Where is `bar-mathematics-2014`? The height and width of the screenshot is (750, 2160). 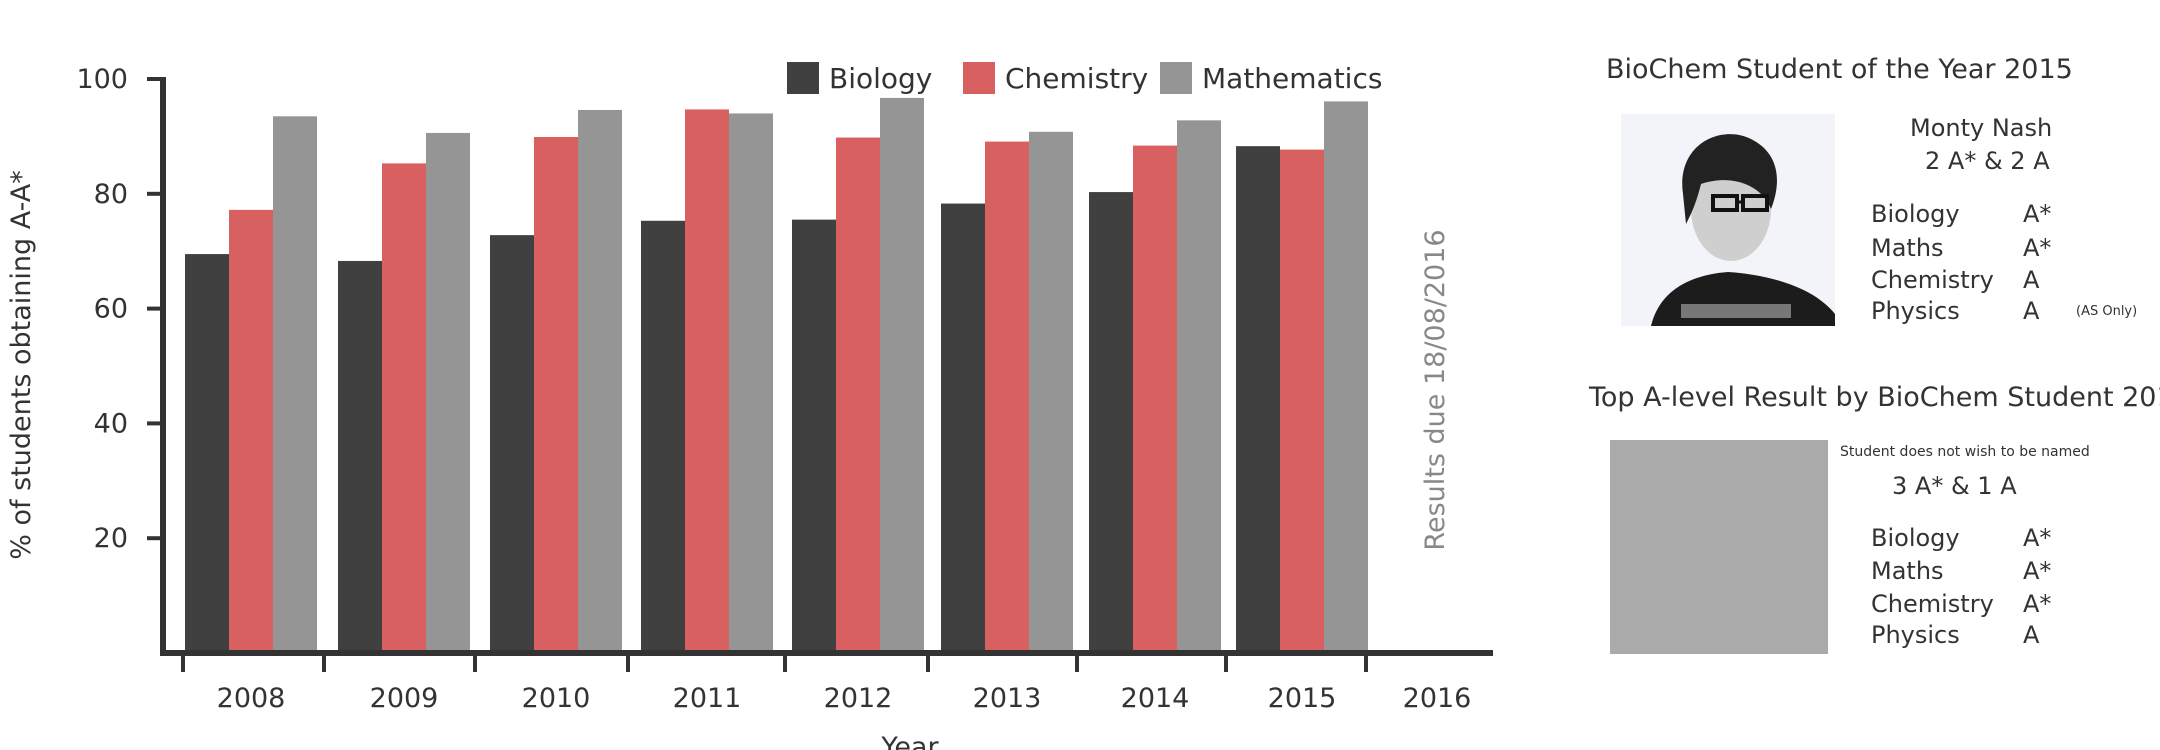
bar-mathematics-2014 is located at coordinates (1199, 386).